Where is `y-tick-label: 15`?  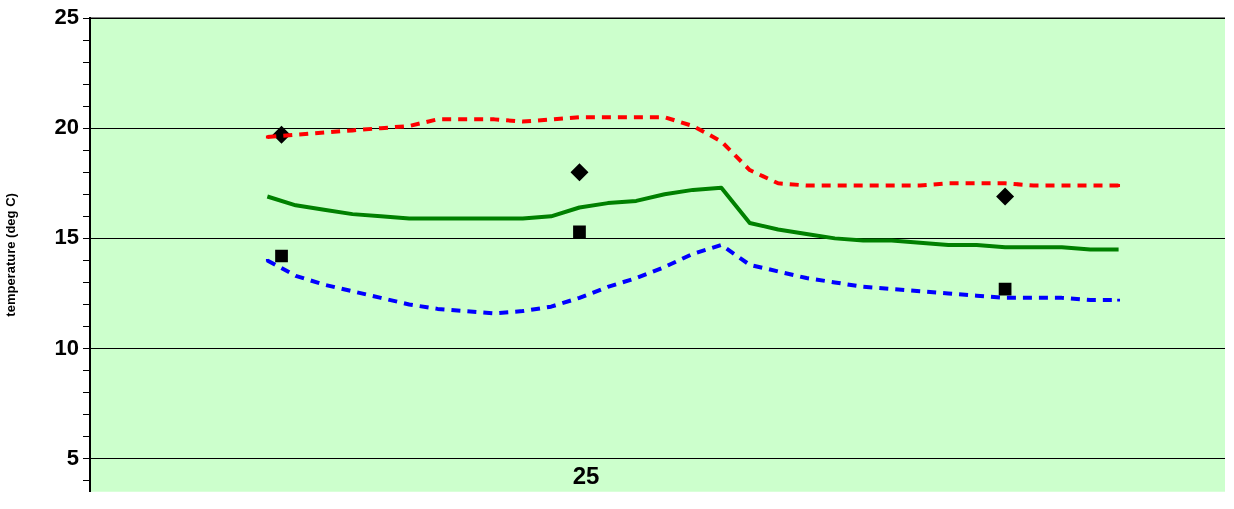
y-tick-label: 15 is located at coordinates (66, 237).